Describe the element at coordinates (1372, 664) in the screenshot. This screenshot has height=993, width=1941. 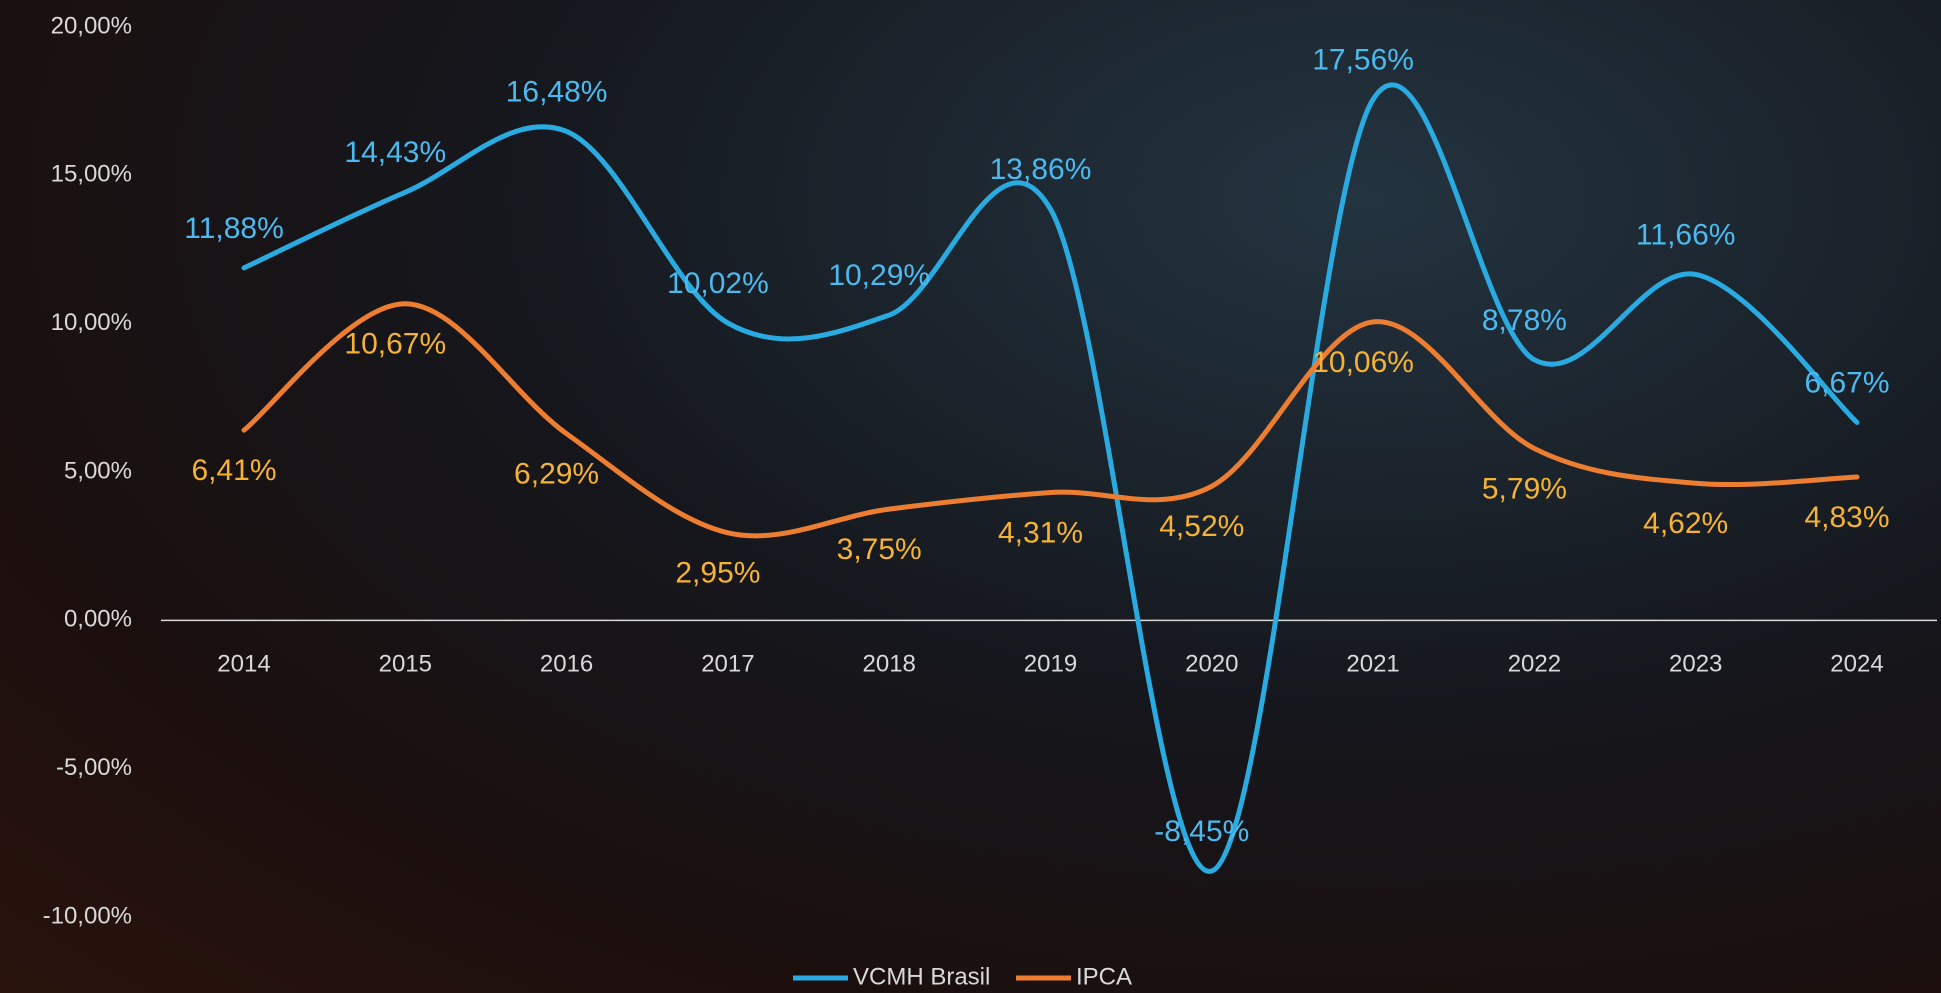
I see `x-tick-label: 2021` at that location.